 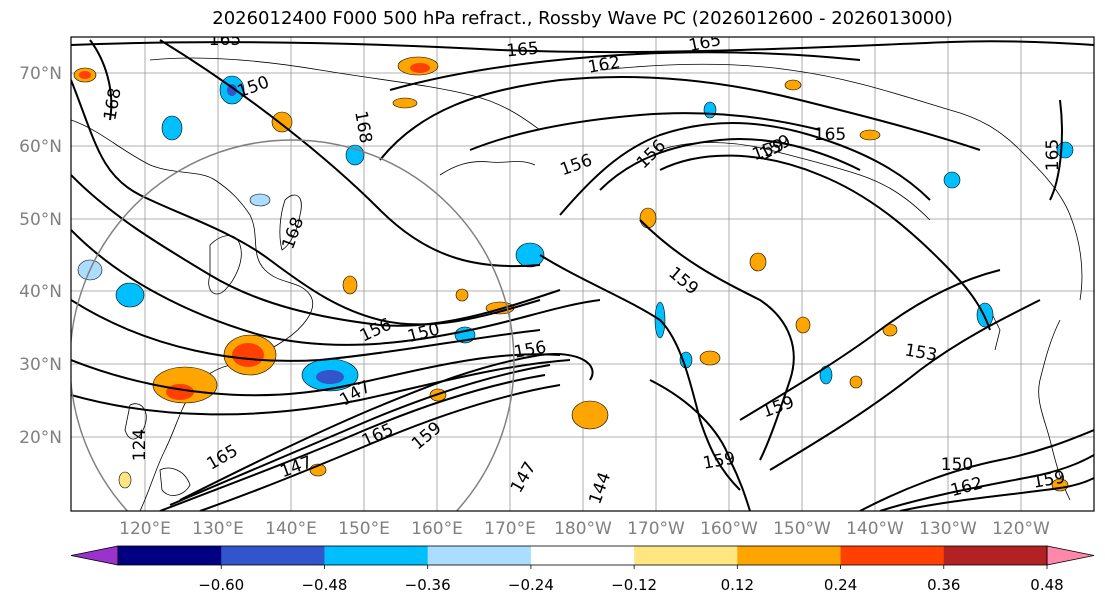 What do you see at coordinates (1070, 555) in the screenshot?
I see `colorbar-arrow-right` at bounding box center [1070, 555].